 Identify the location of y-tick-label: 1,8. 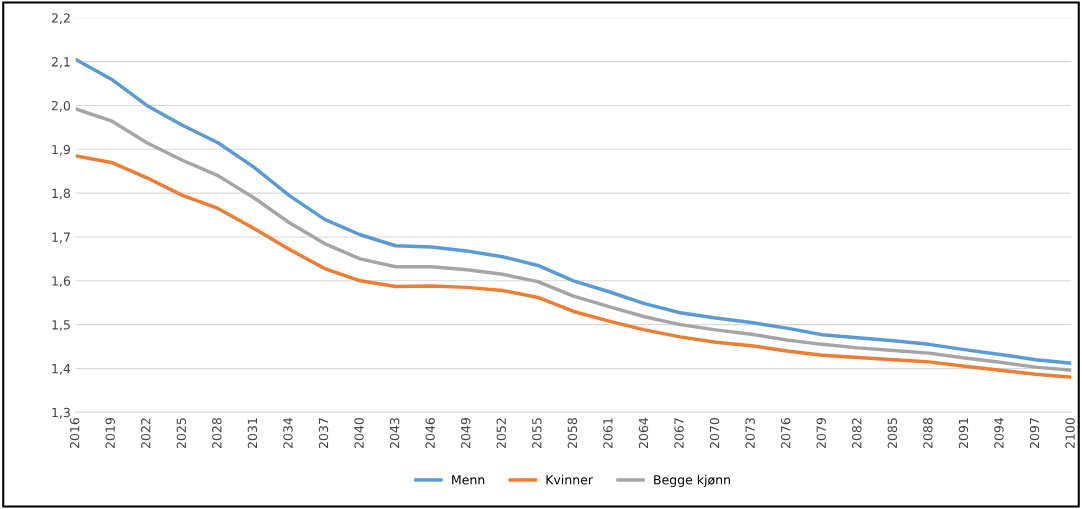
(61, 194).